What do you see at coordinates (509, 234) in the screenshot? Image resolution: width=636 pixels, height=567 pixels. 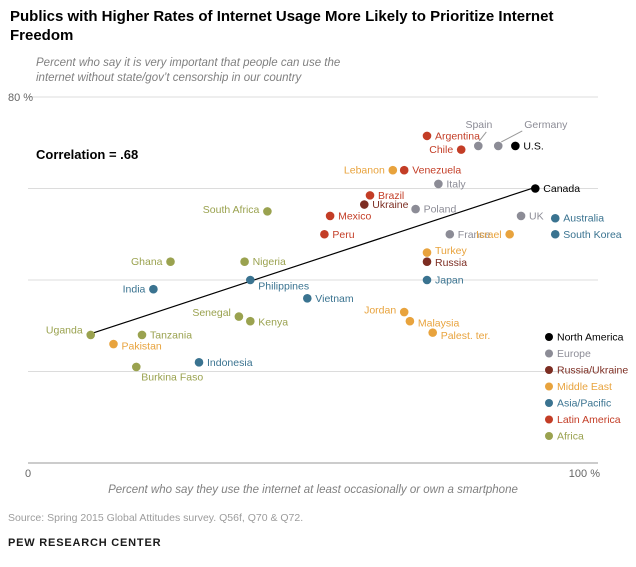 I see `point-dot-israel` at bounding box center [509, 234].